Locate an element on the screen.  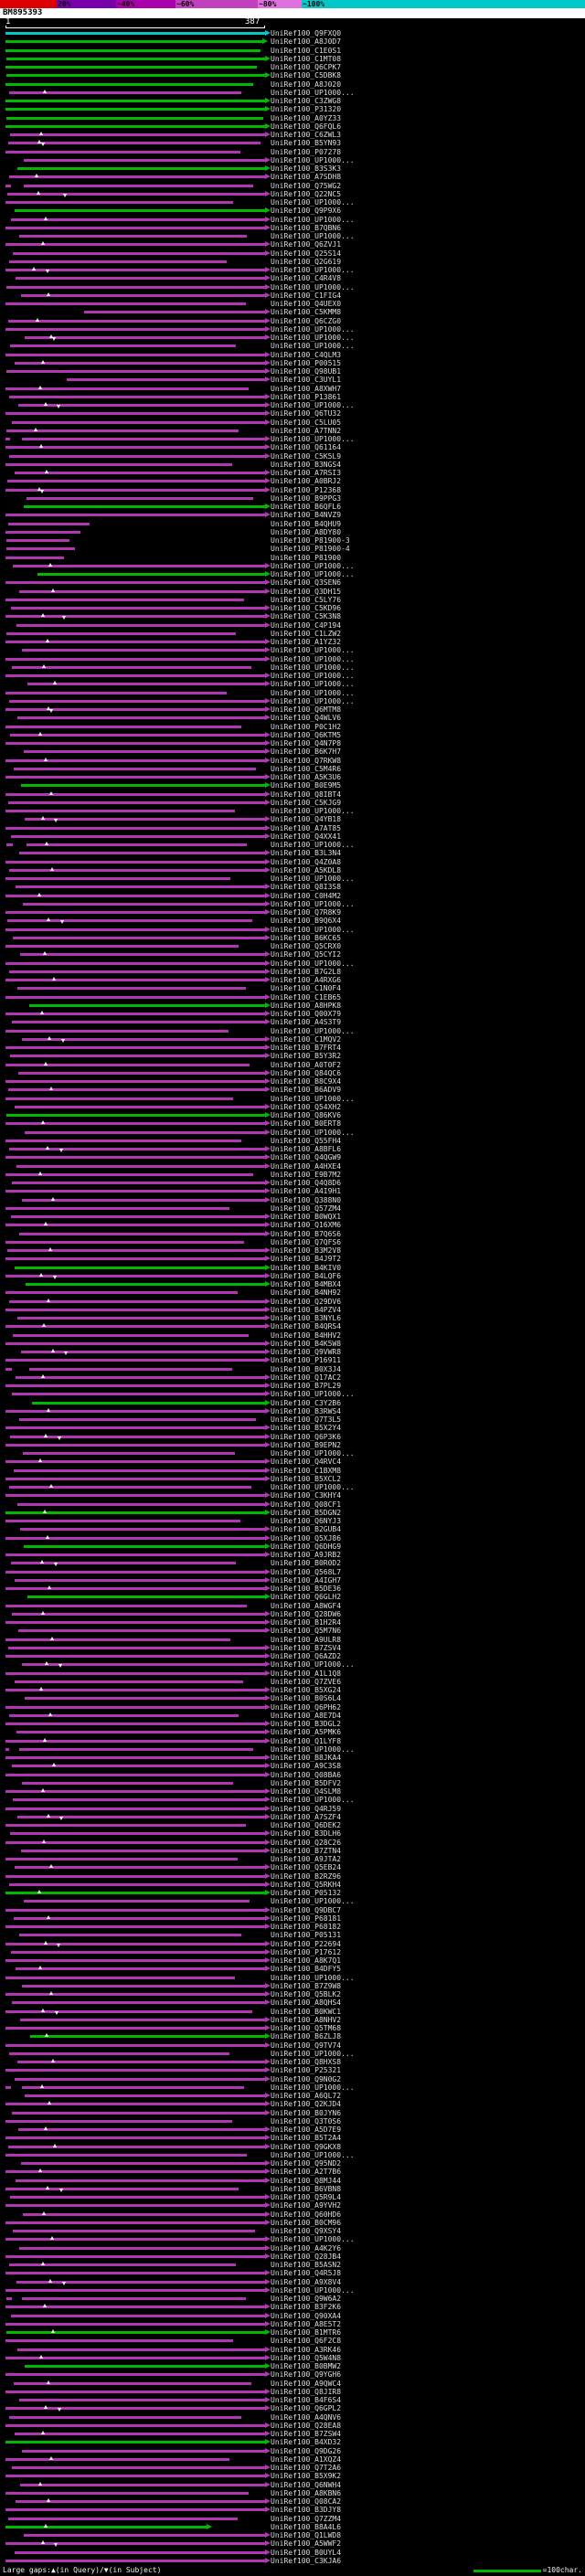
hit-label: UniRef100_A4I9H1 is located at coordinates (307, 1191).